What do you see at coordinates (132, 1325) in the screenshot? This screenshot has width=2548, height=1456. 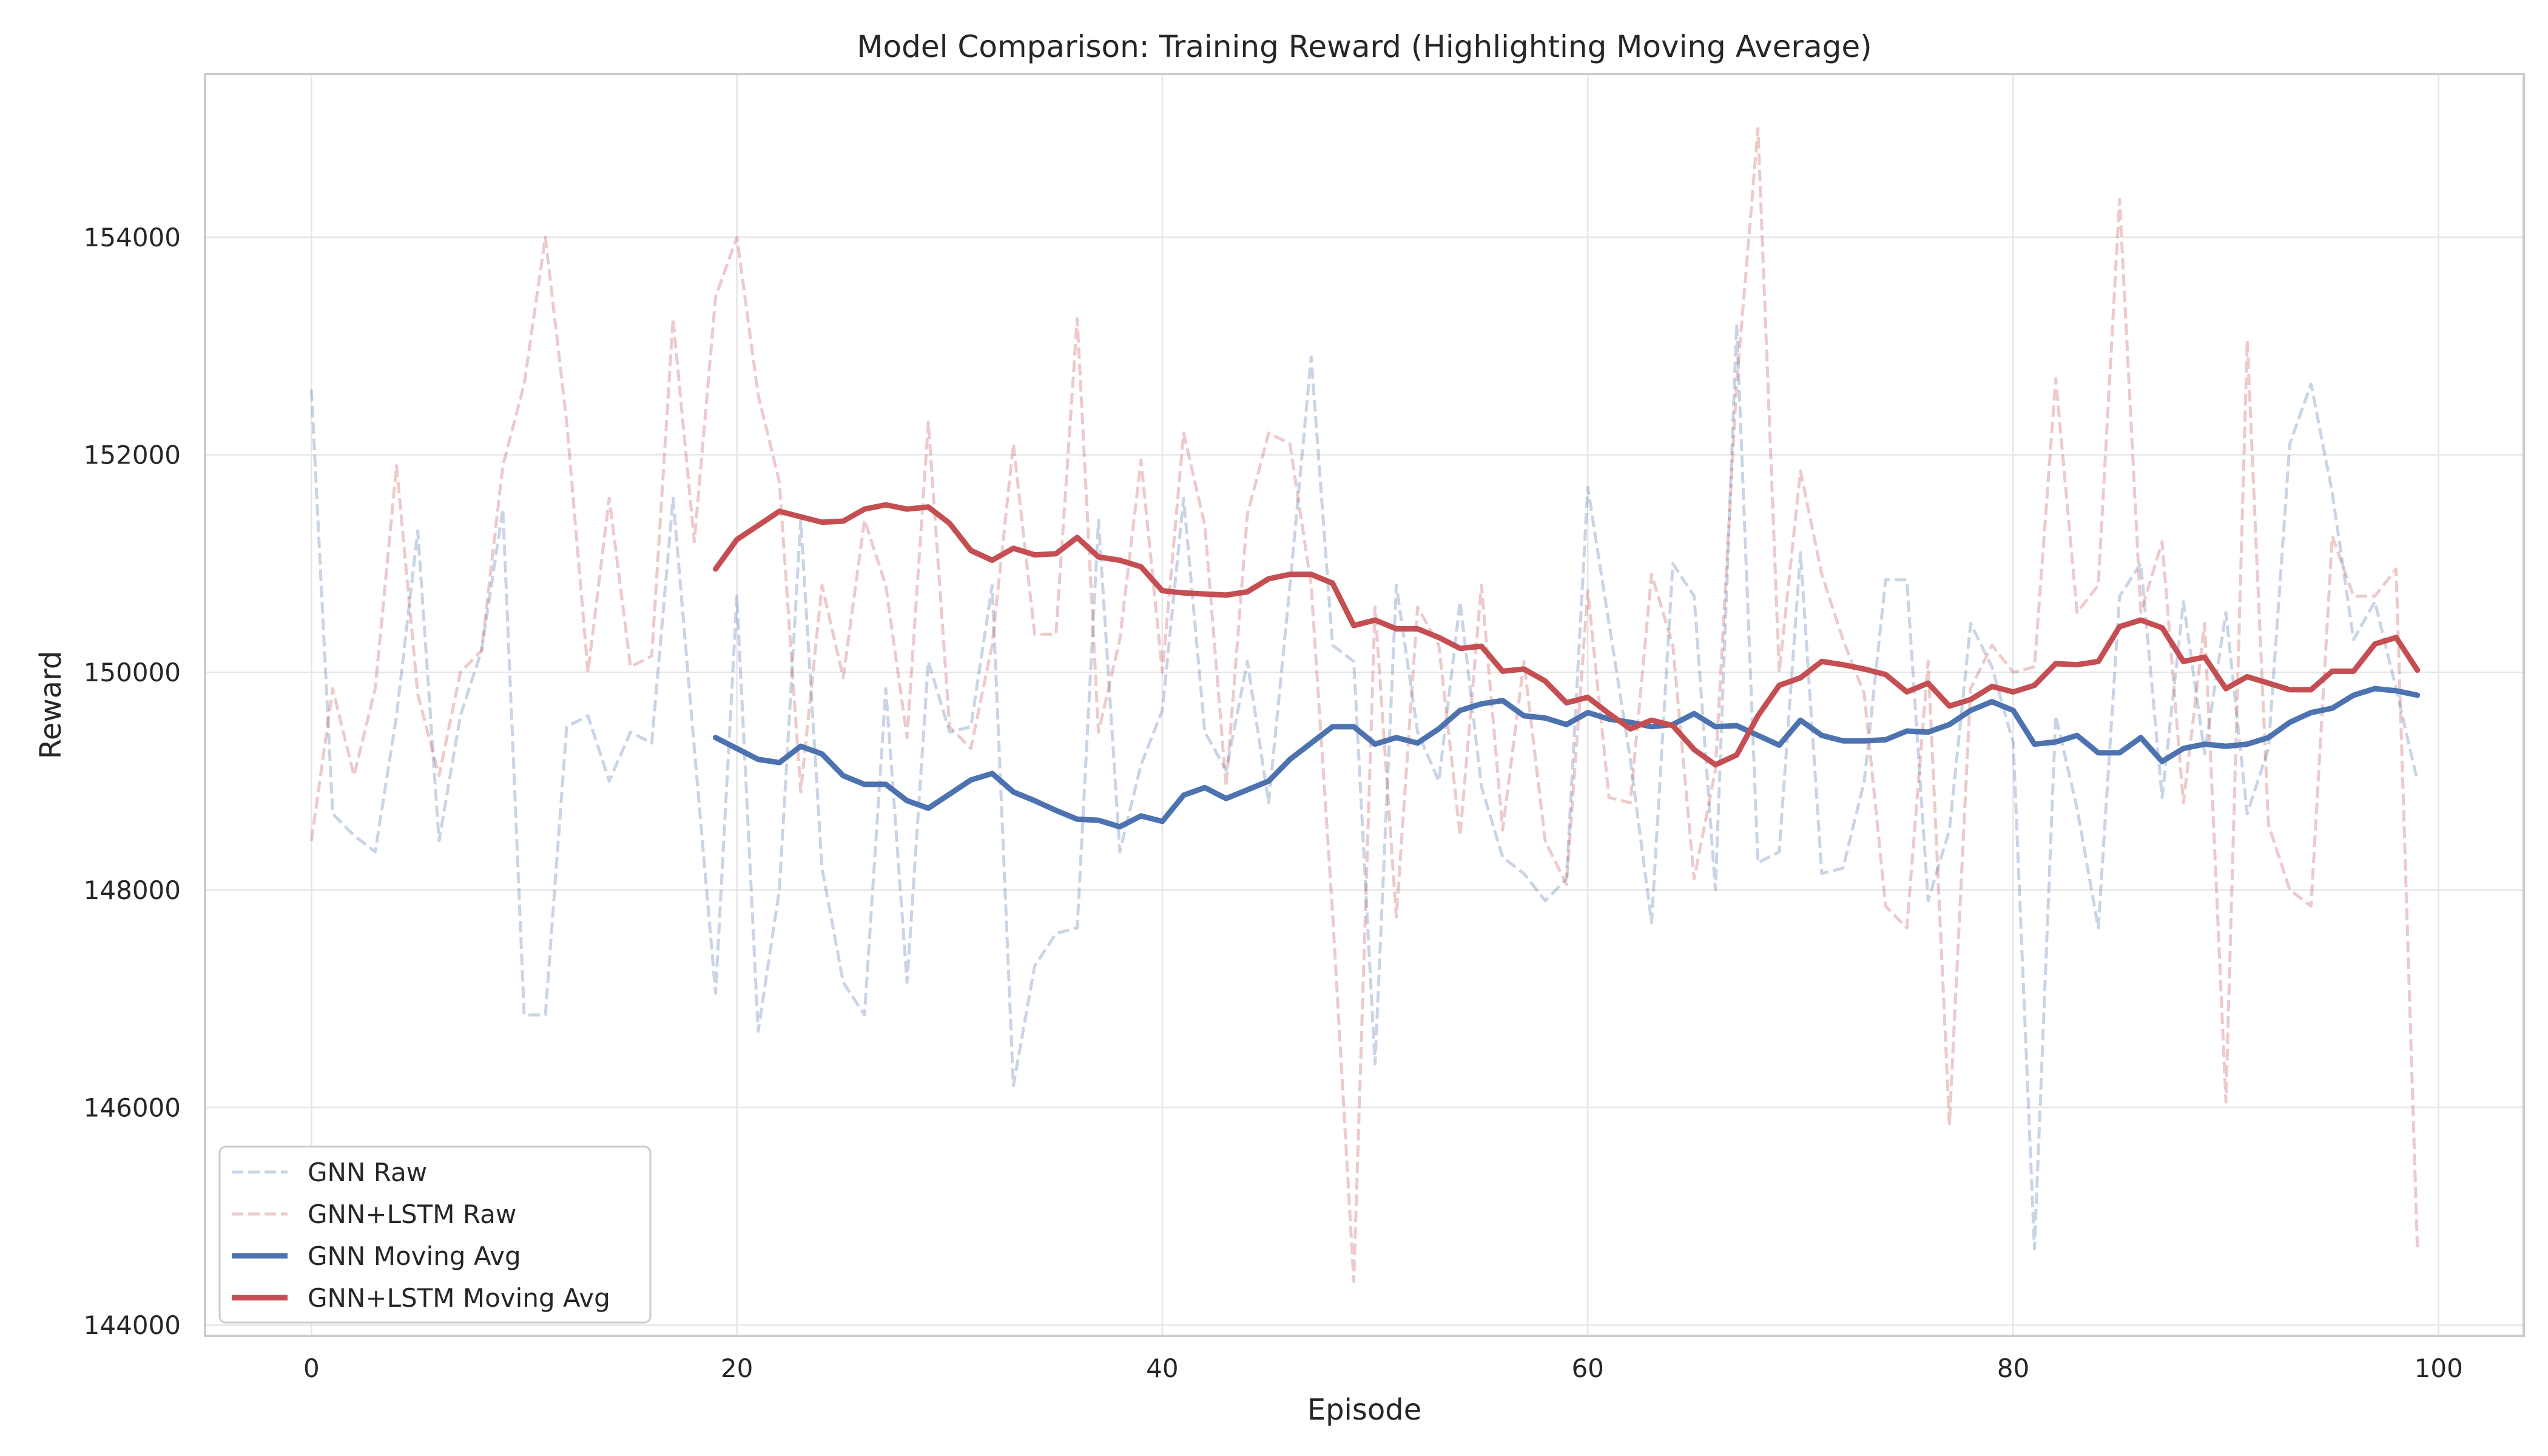 I see `y-tick-label: 144000` at bounding box center [132, 1325].